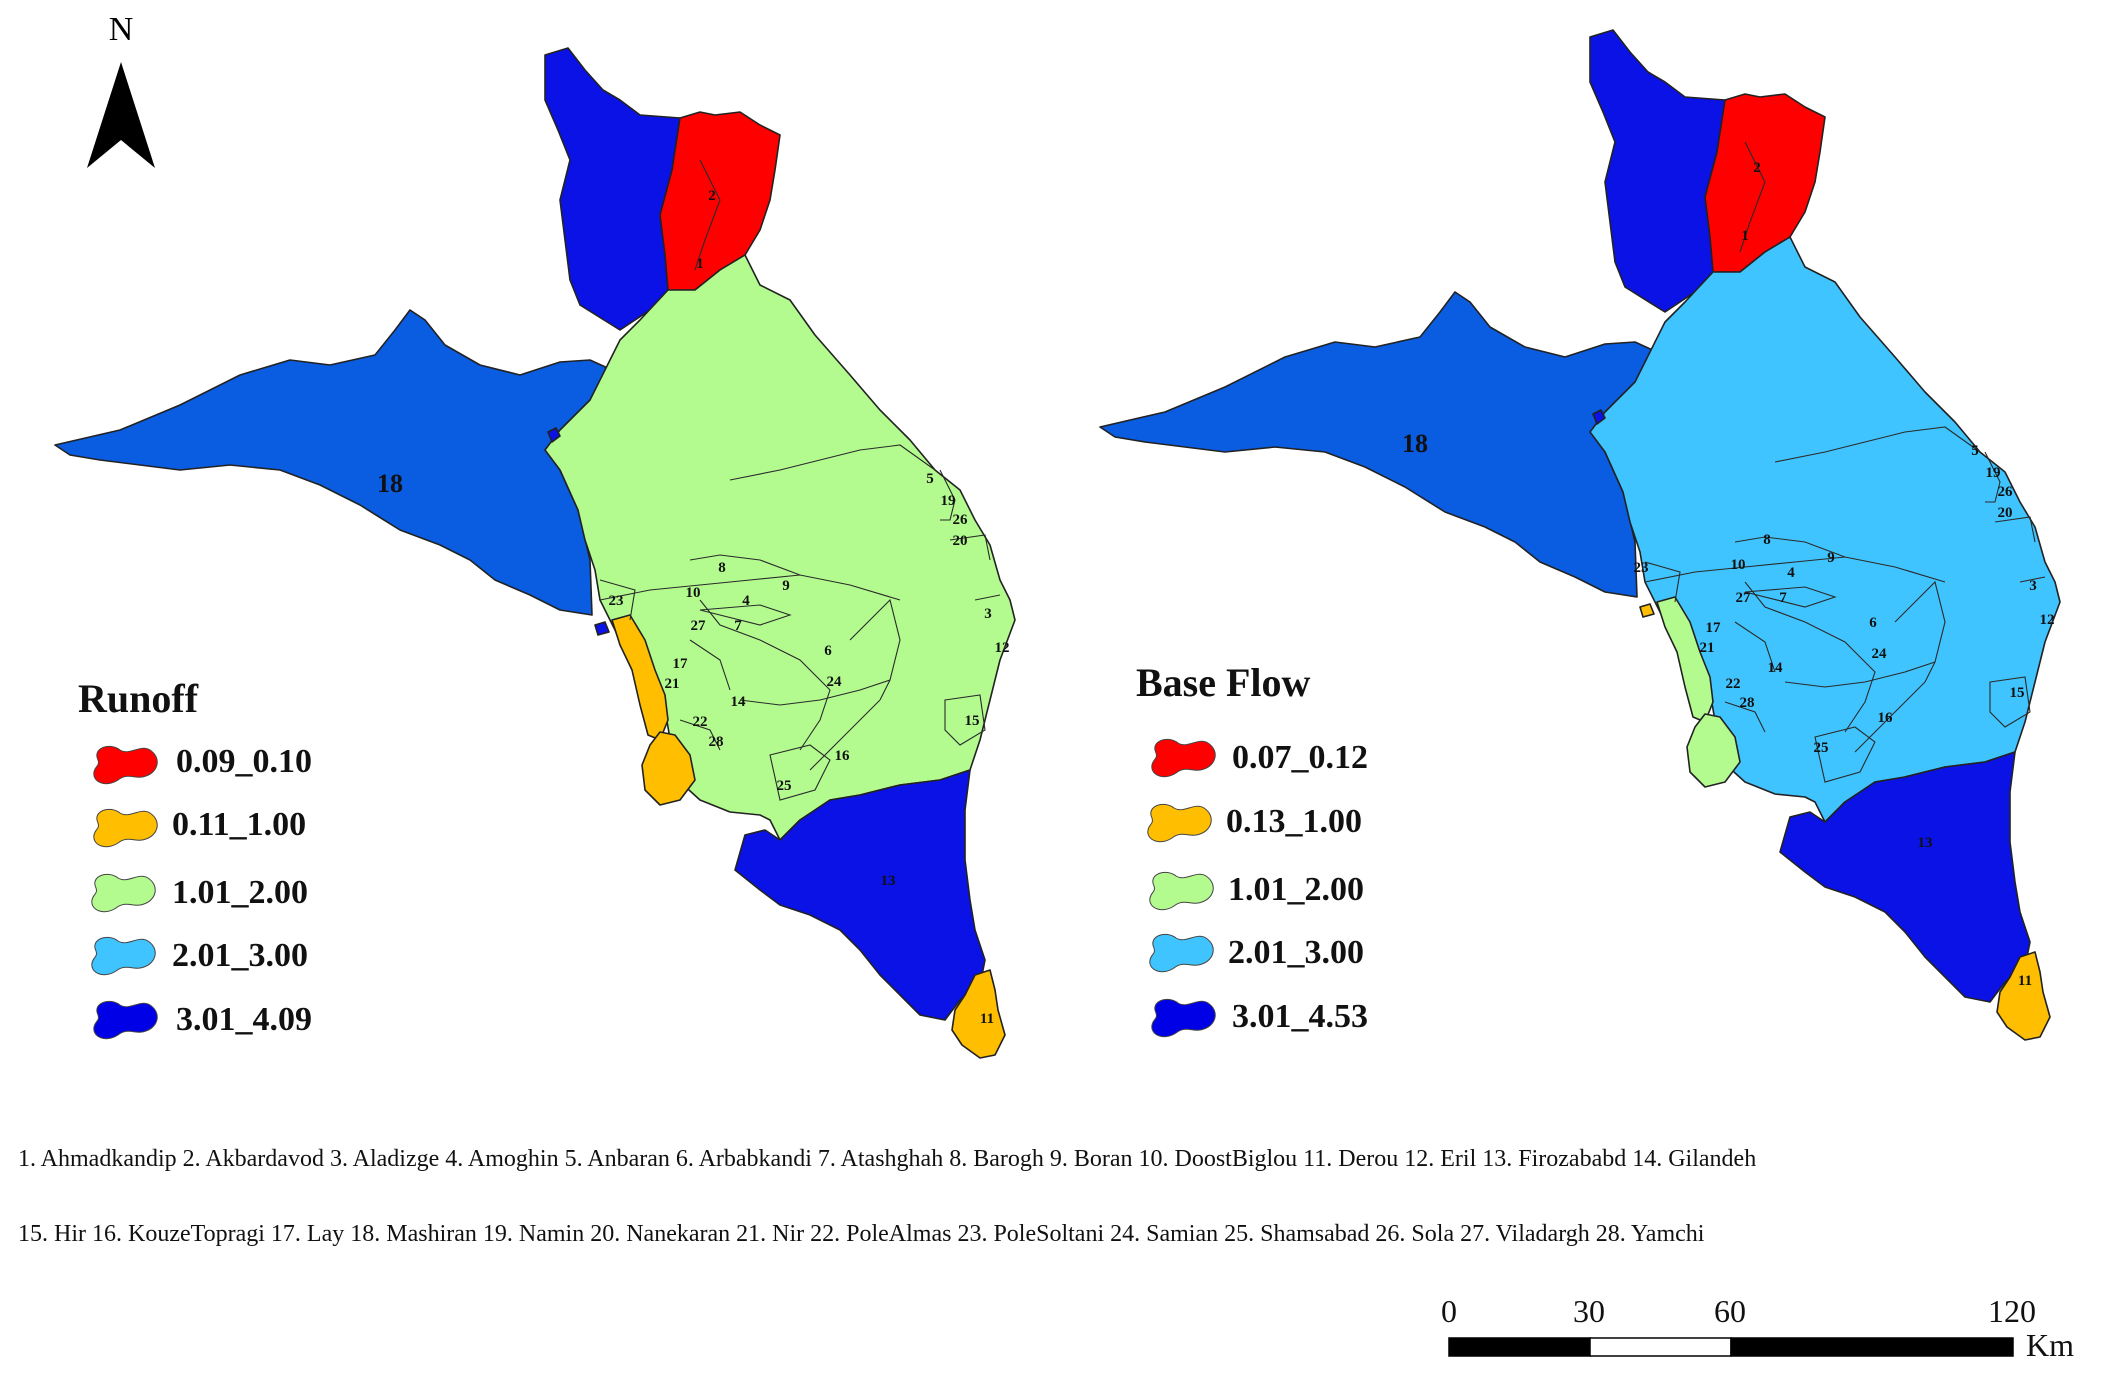 The image size is (2118, 1373). I want to click on runoff-legend-label-0: 0.09_0.10, so click(244, 761).